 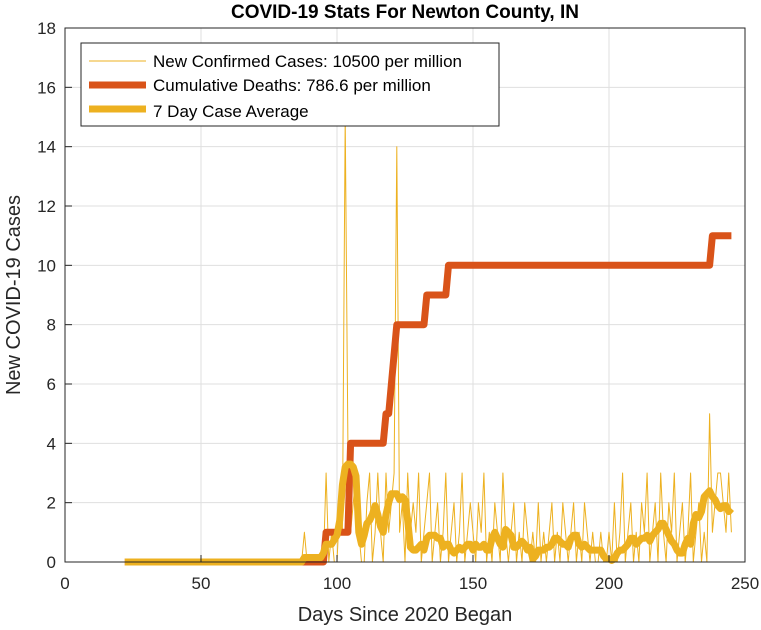 I want to click on y-tick-label: 8, so click(x=51, y=325).